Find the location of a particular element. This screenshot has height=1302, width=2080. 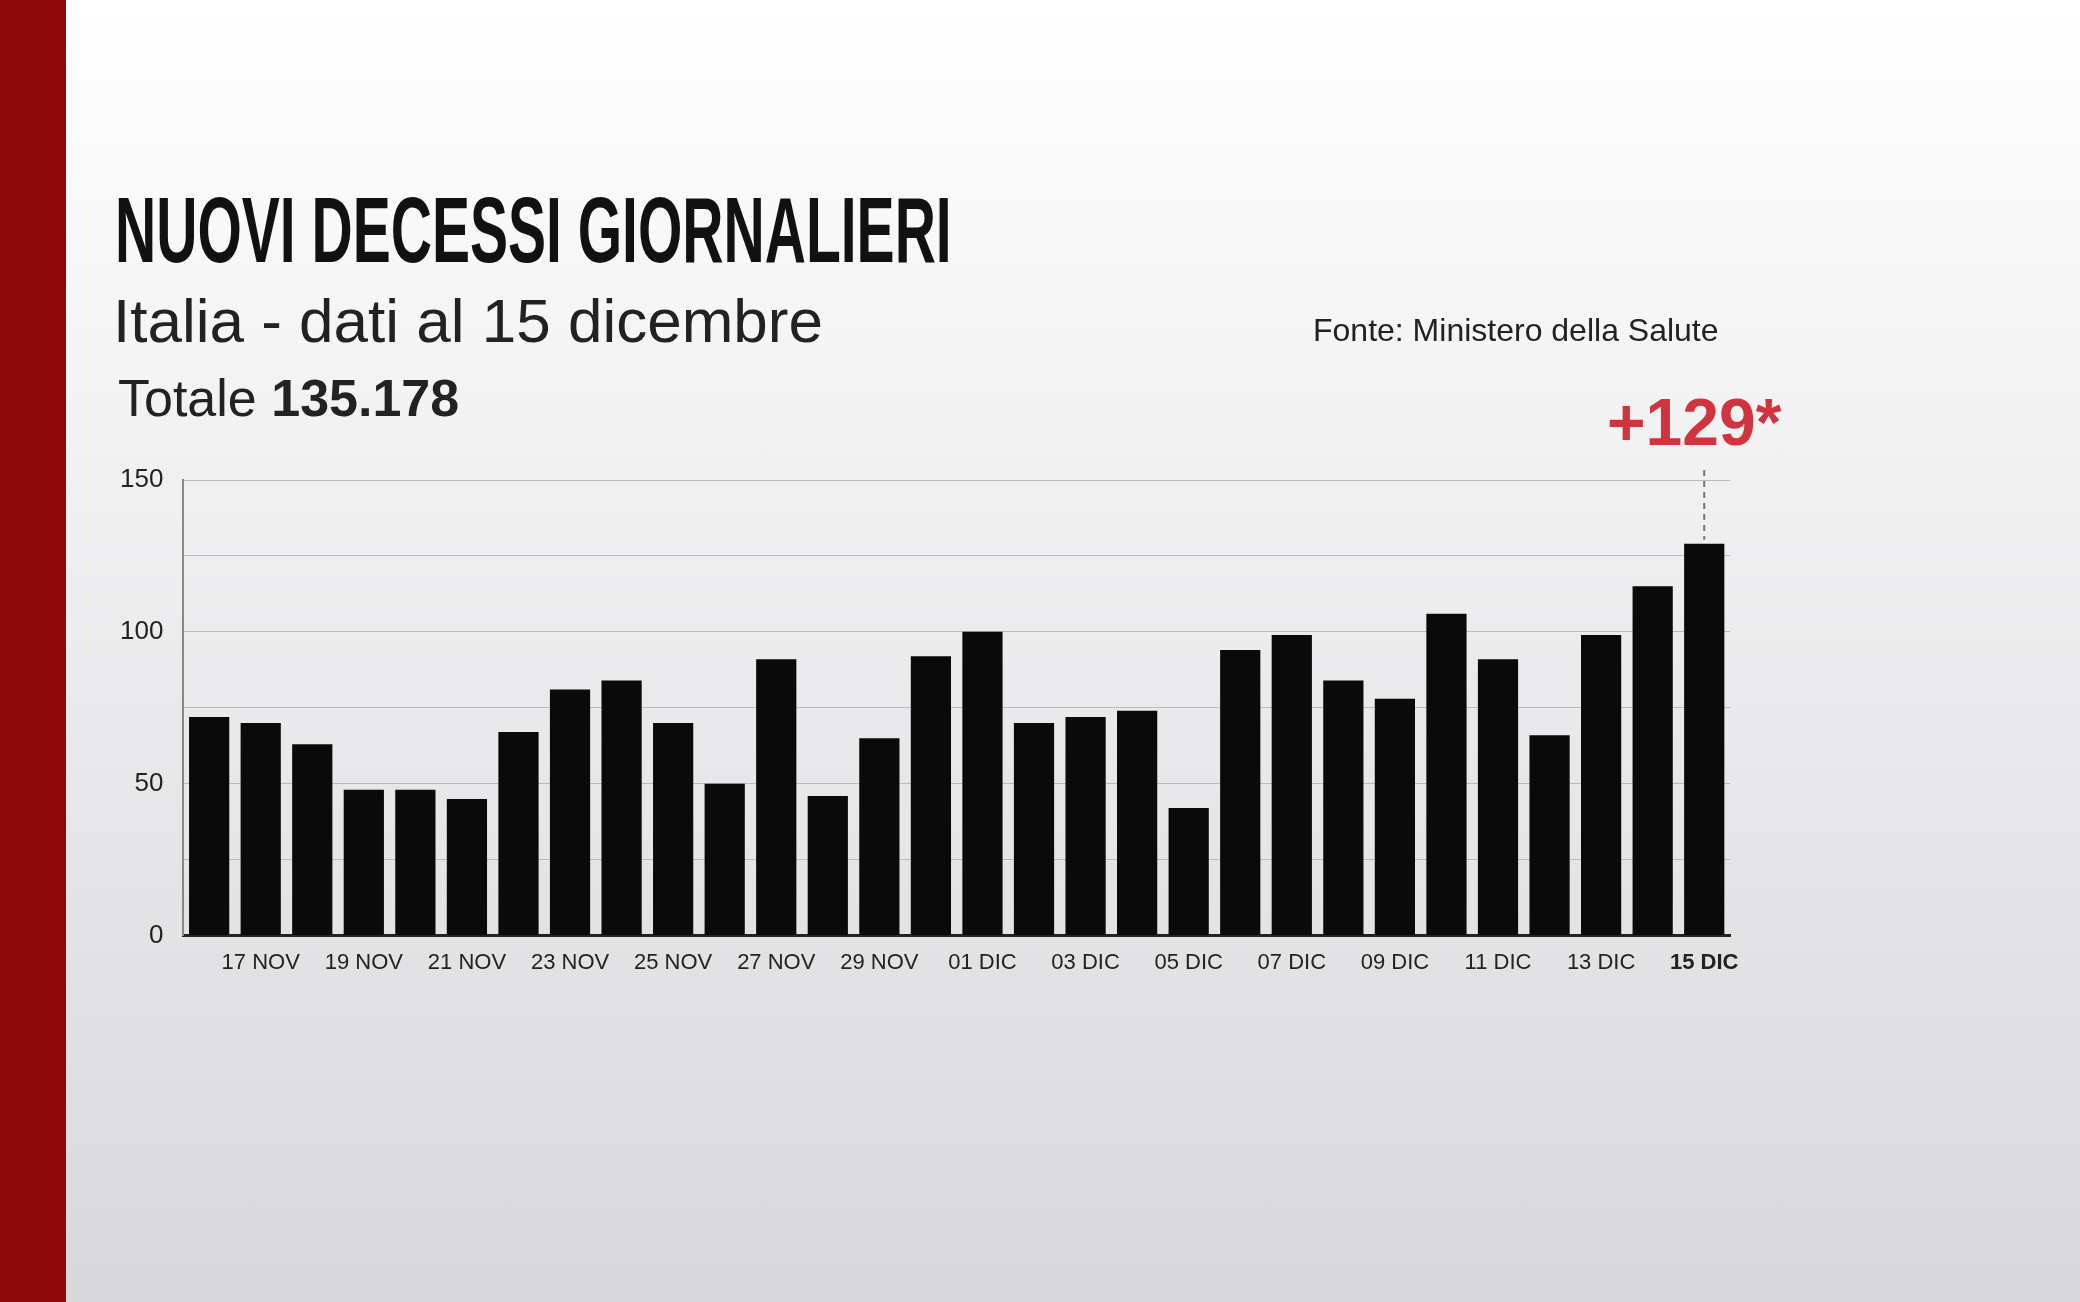

x-tick-label: 09 DIC is located at coordinates (1395, 961).